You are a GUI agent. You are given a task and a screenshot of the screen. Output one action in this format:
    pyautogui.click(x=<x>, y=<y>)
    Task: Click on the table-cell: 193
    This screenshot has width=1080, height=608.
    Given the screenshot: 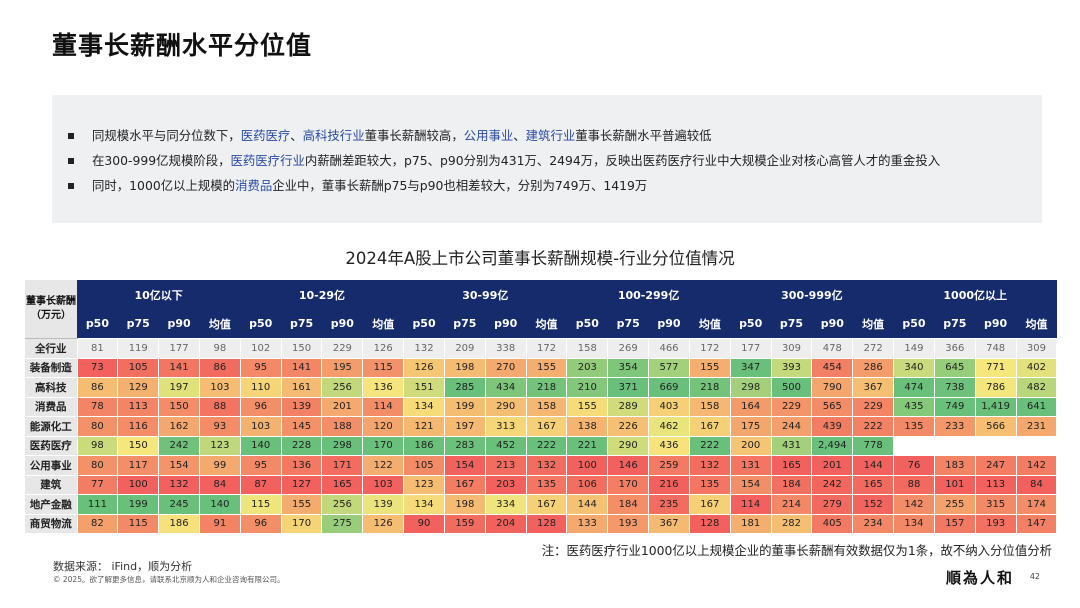 What is the action you would take?
    pyautogui.click(x=628, y=523)
    